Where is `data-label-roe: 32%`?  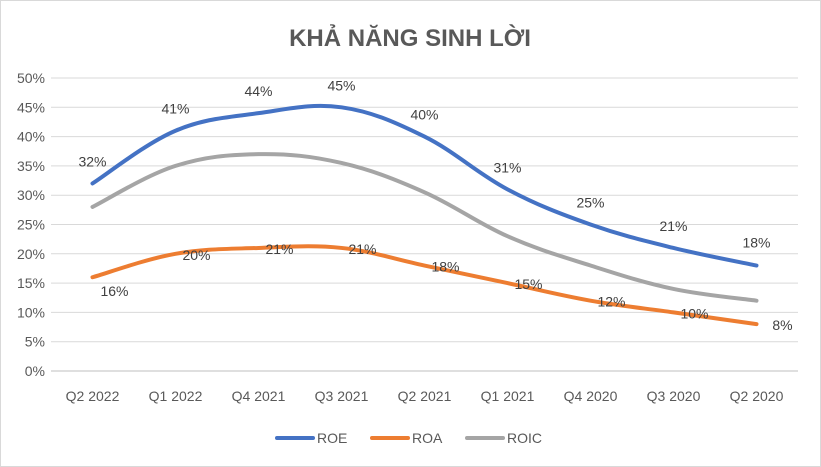
data-label-roe: 32% is located at coordinates (92, 161).